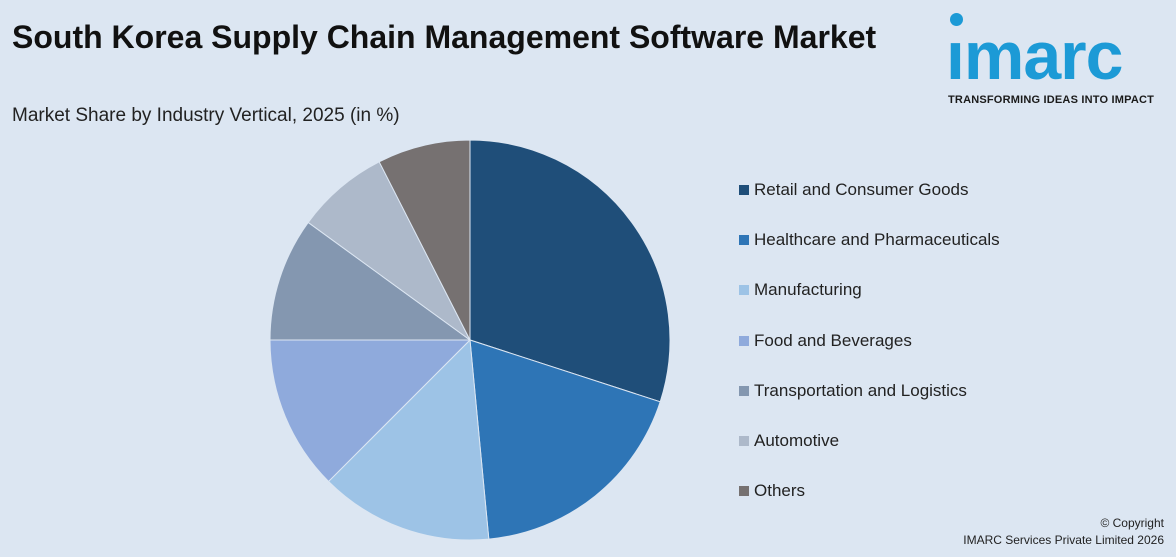 This screenshot has width=1176, height=557. What do you see at coordinates (869, 251) in the screenshot?
I see `legend-item: Healthcare and Pharmaceuticals` at bounding box center [869, 251].